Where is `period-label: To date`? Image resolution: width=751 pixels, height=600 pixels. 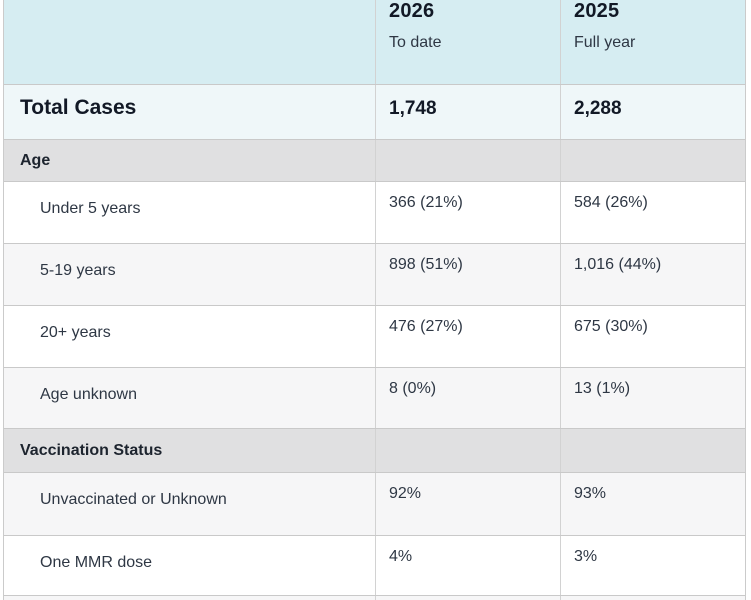
period-label: To date is located at coordinates (415, 42).